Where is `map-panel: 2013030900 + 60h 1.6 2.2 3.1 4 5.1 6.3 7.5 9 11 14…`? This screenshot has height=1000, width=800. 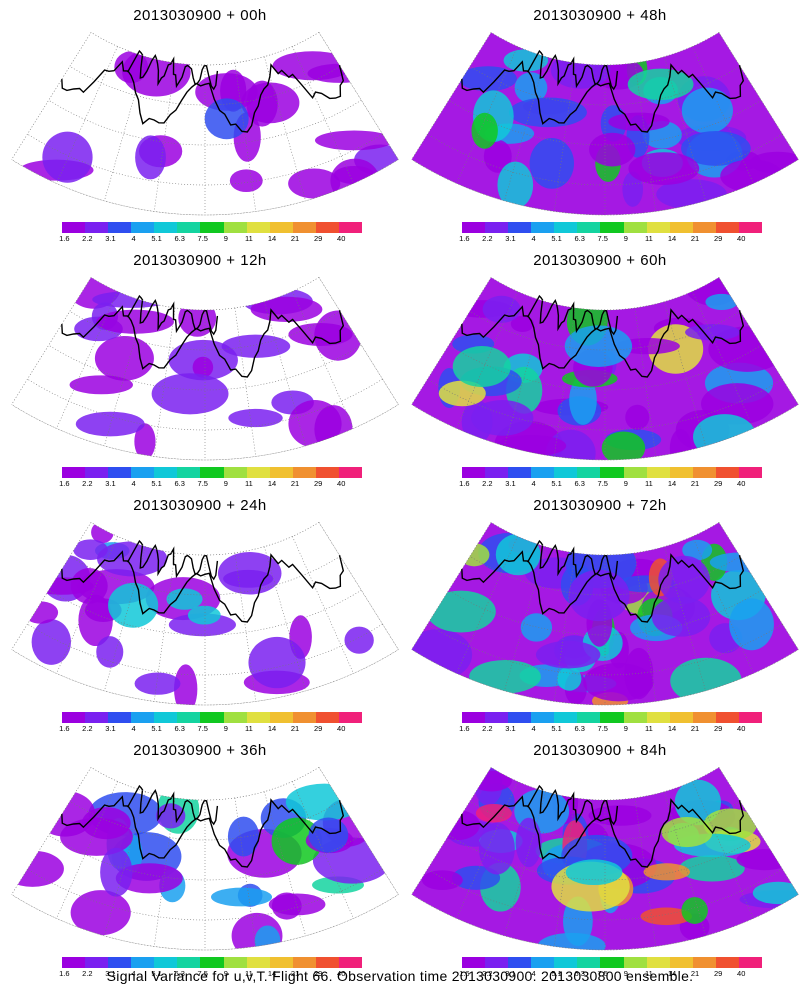
map-panel: 2013030900 + 60h 1.6 2.2 3.1 4 5.1 6.3 7.5 9 11 14… is located at coordinates (600, 367).